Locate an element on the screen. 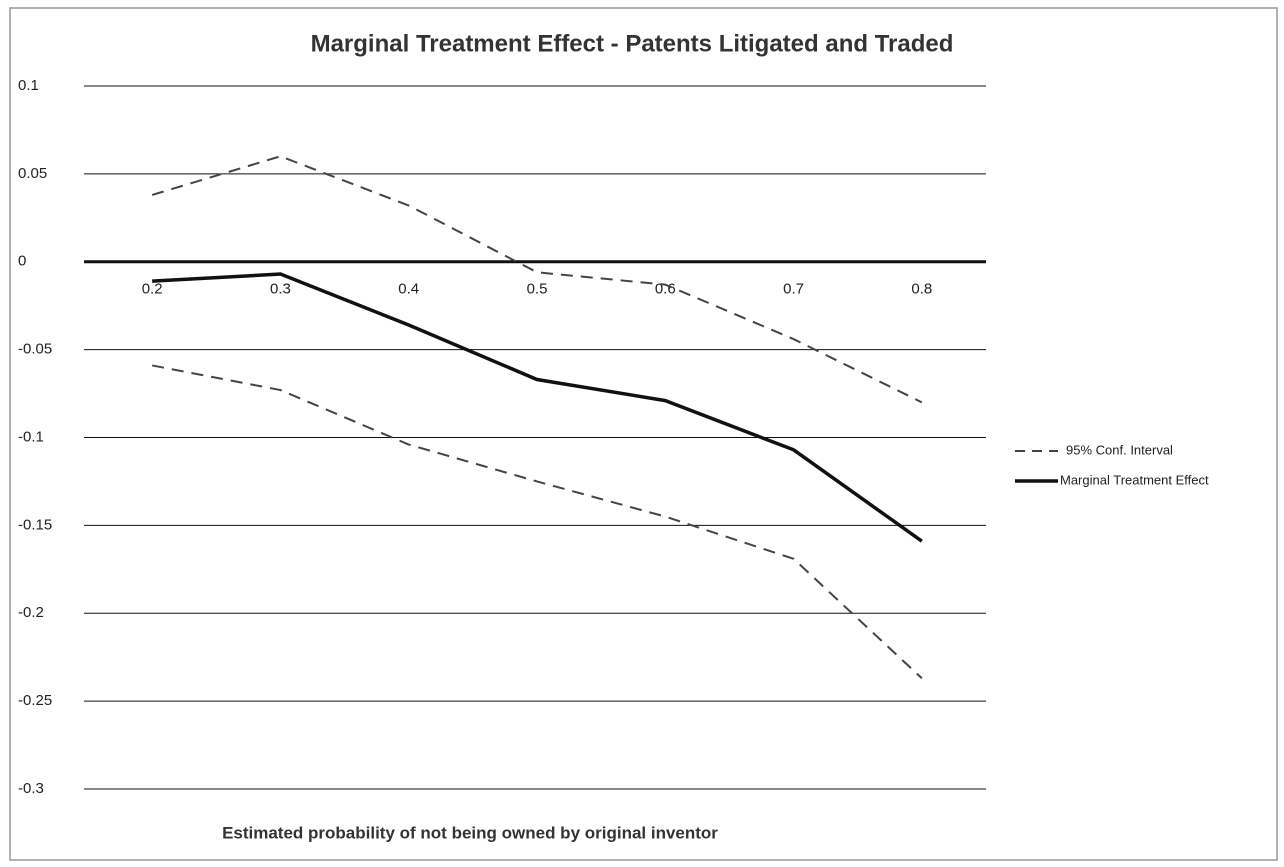 This screenshot has width=1284, height=867. y-tick-label: -0.05 is located at coordinates (35, 349).